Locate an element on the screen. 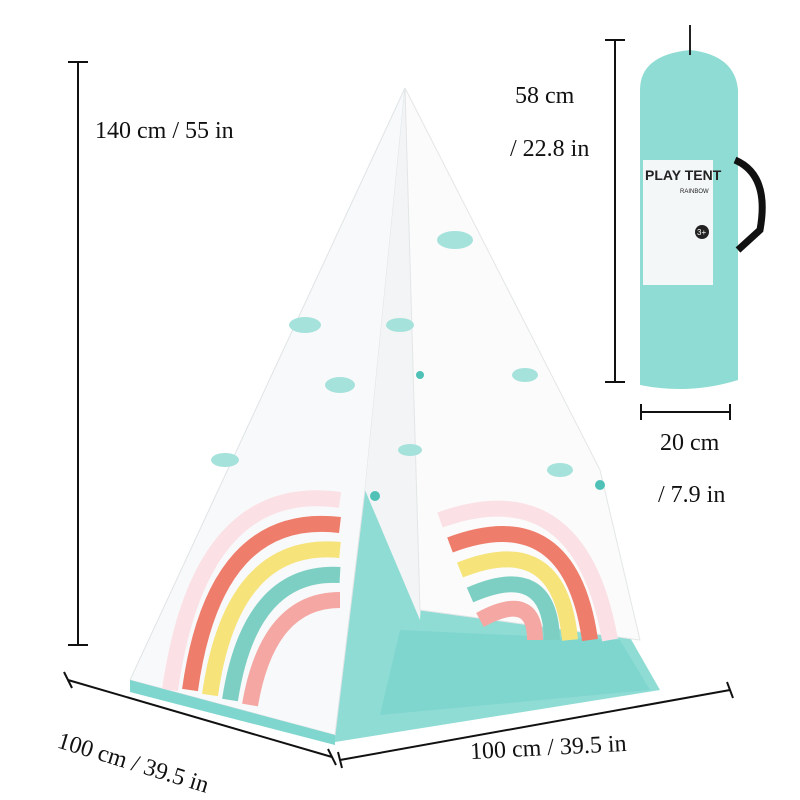  rainbow-right is located at coordinates (527, 571).